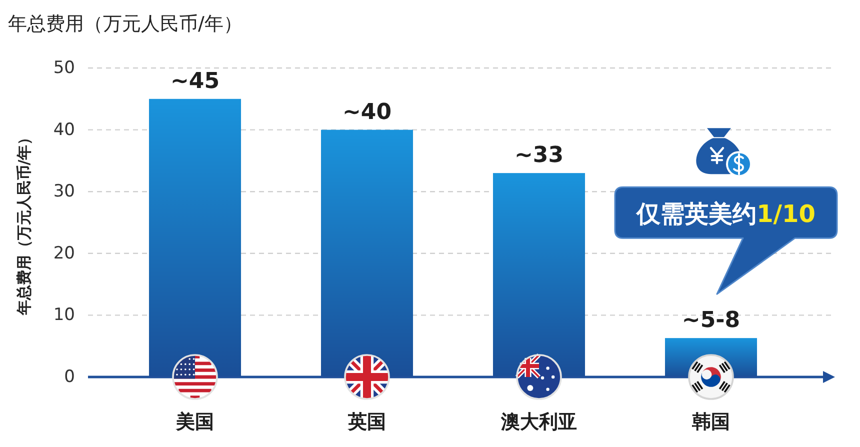  What do you see at coordinates (366, 422) in the screenshot?
I see `x-tick-label: 英国` at bounding box center [366, 422].